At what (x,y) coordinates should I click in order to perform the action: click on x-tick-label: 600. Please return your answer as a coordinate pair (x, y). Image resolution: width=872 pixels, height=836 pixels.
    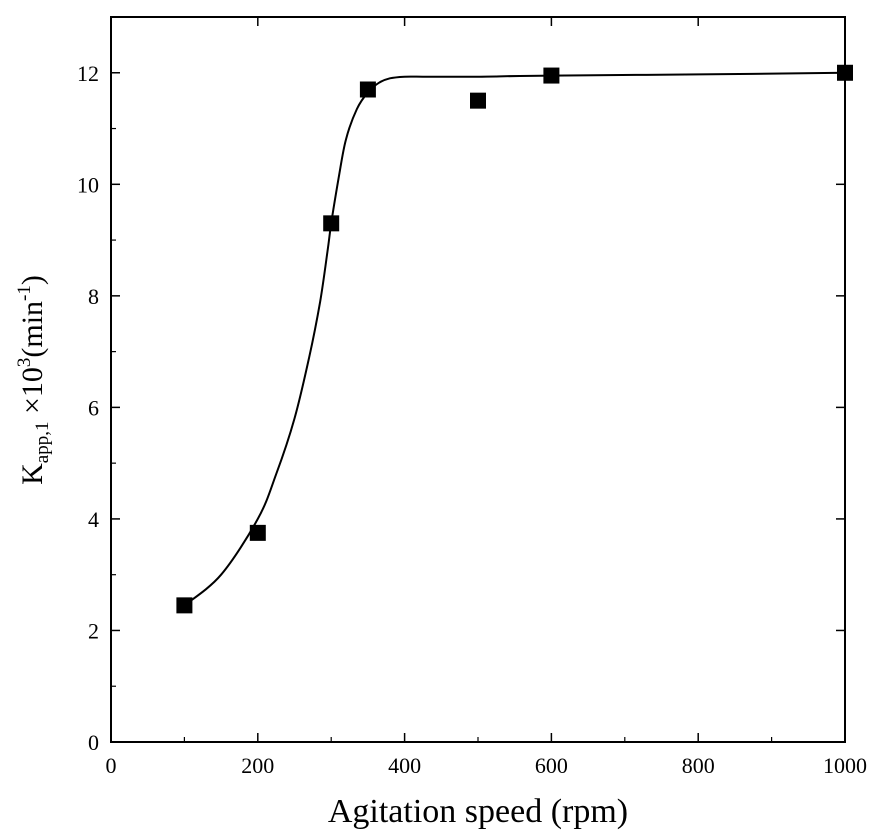
    Looking at the image, I should click on (551, 765).